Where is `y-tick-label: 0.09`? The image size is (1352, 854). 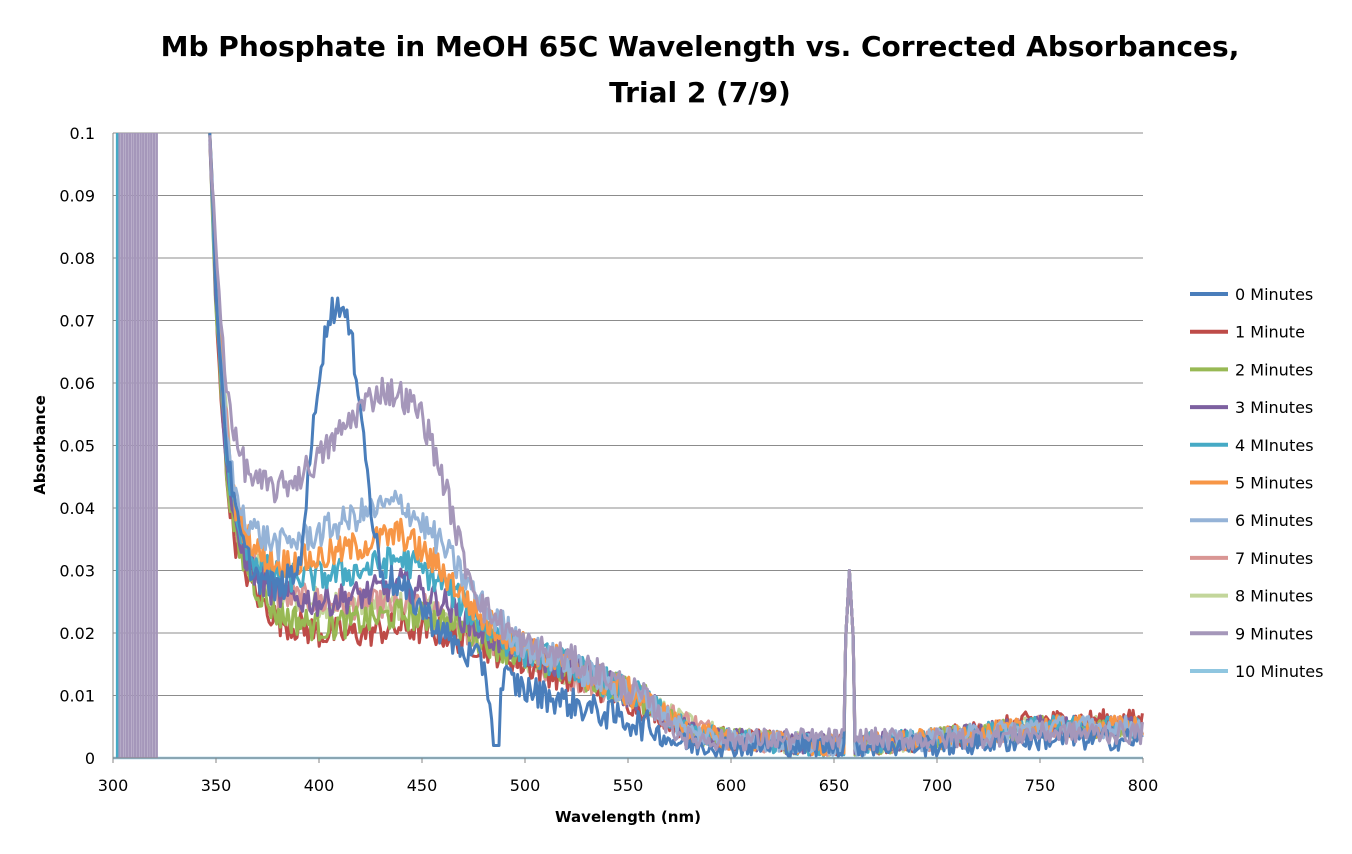 y-tick-label: 0.09 is located at coordinates (77, 196).